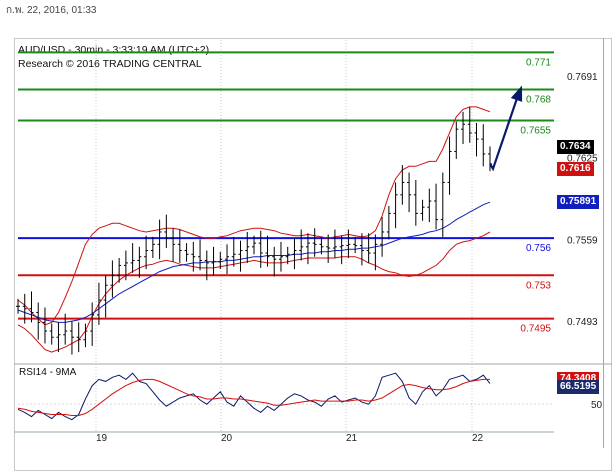  Describe the element at coordinates (578, 202) in the screenshot. I see `price-tag: 0.75891` at that location.